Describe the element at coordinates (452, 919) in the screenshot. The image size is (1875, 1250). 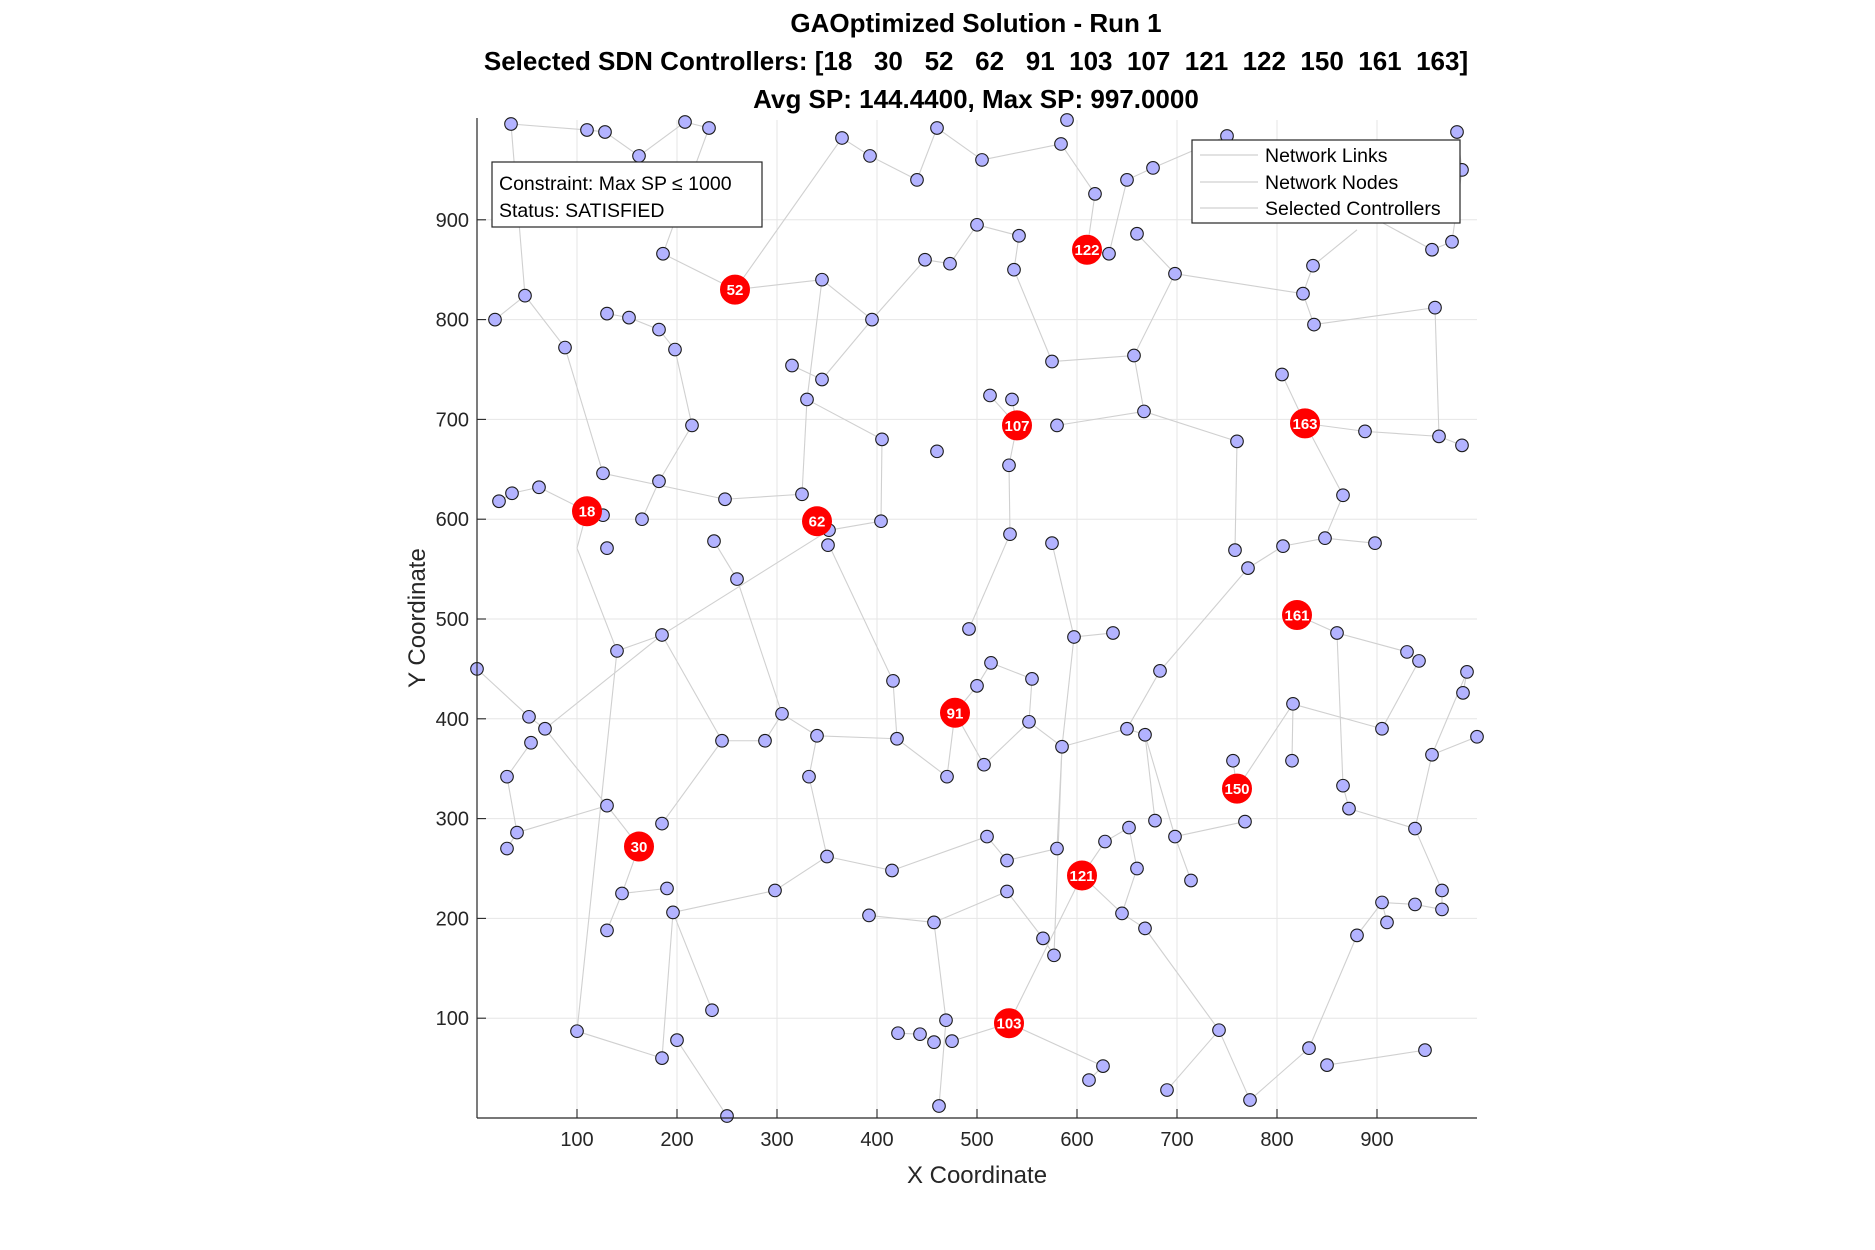
I see `y-tick-label: 200` at that location.